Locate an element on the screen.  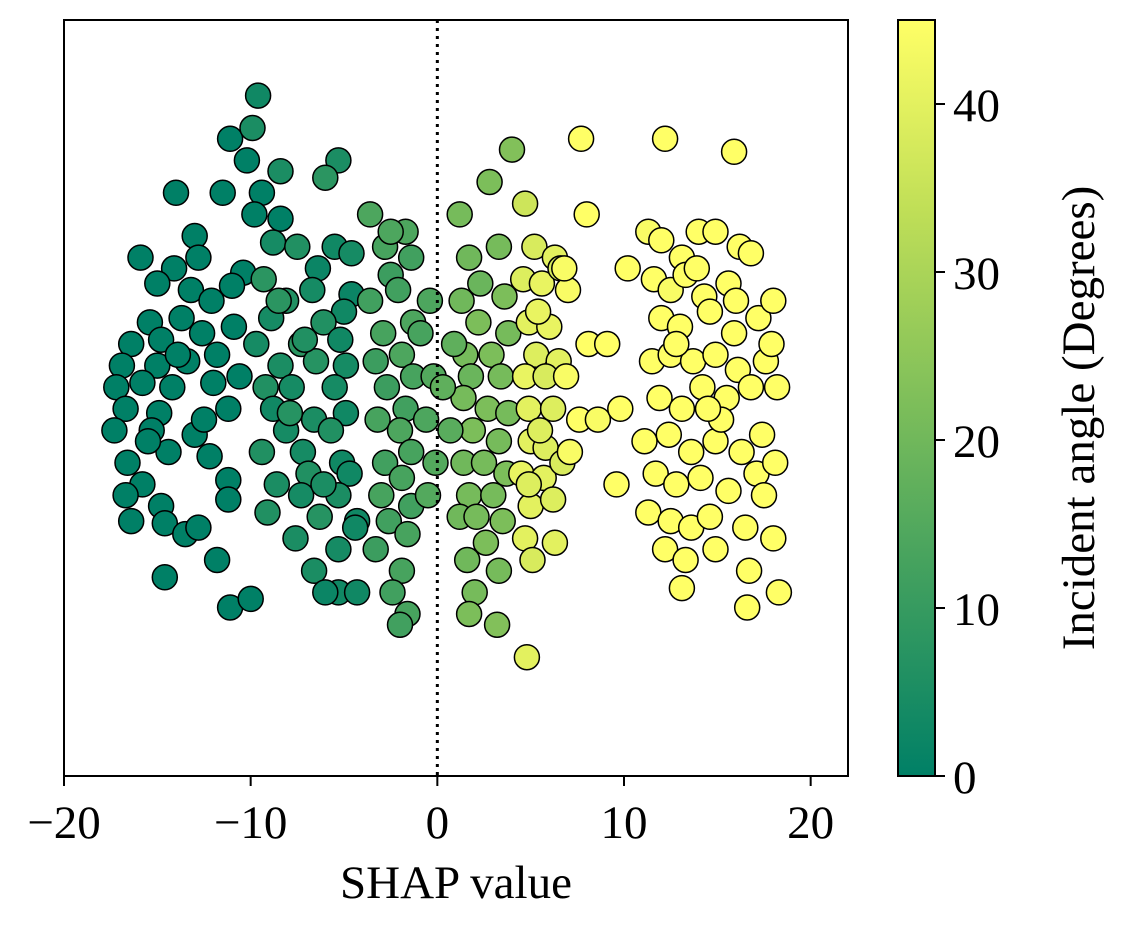
colorbar-tick-label: 0 is located at coordinates (965, 778).